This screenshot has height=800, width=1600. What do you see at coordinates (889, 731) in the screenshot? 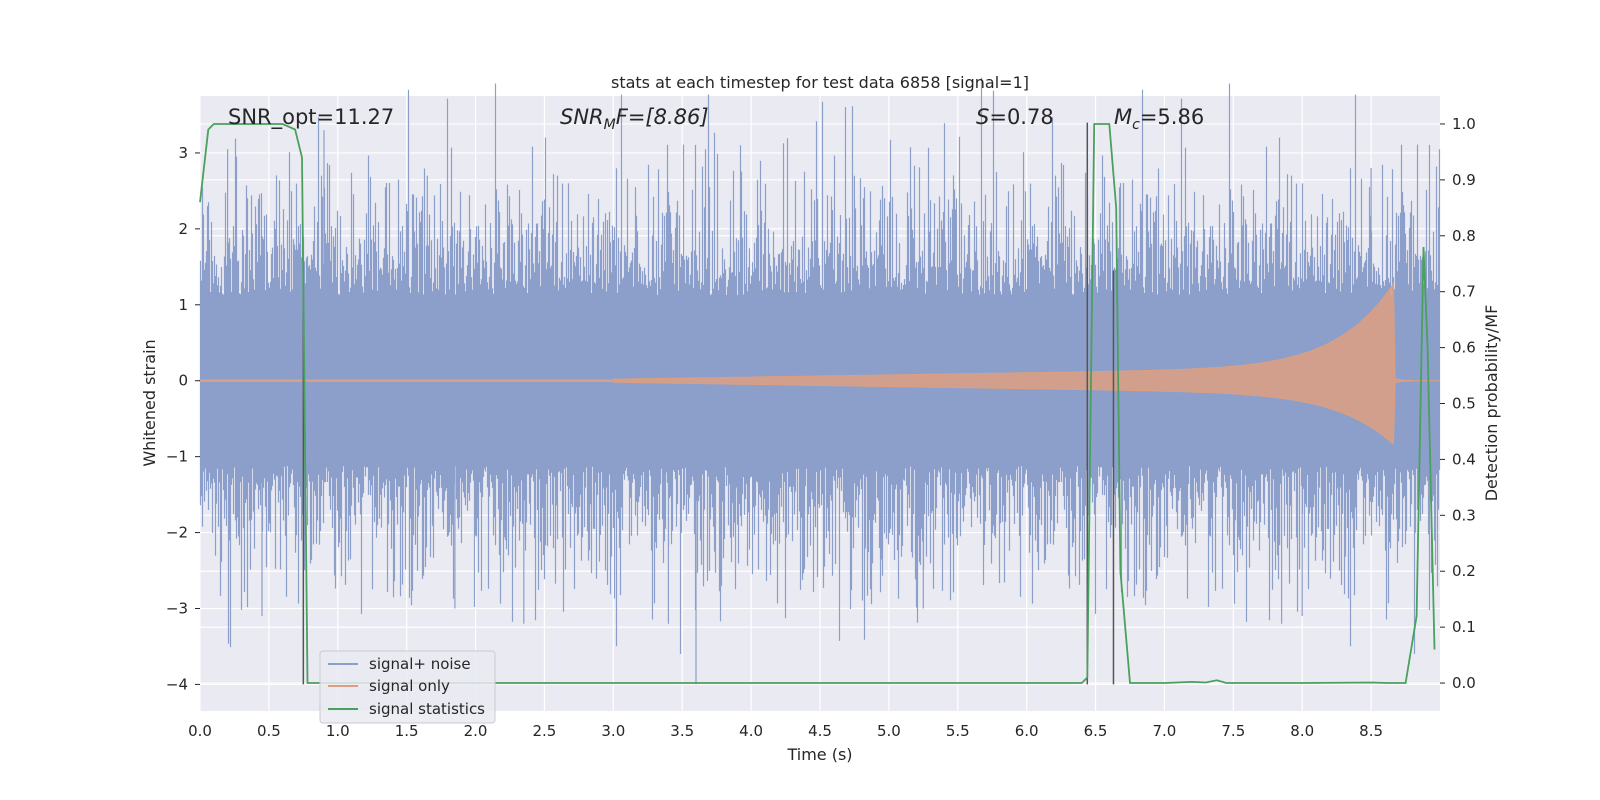
I see `x-tick-label: 5.0` at bounding box center [889, 731].